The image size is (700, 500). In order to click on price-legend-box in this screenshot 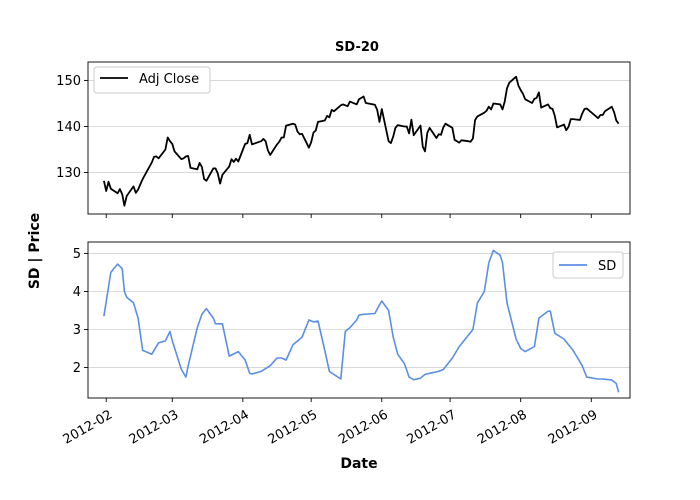, I will do `click(152, 80)`.